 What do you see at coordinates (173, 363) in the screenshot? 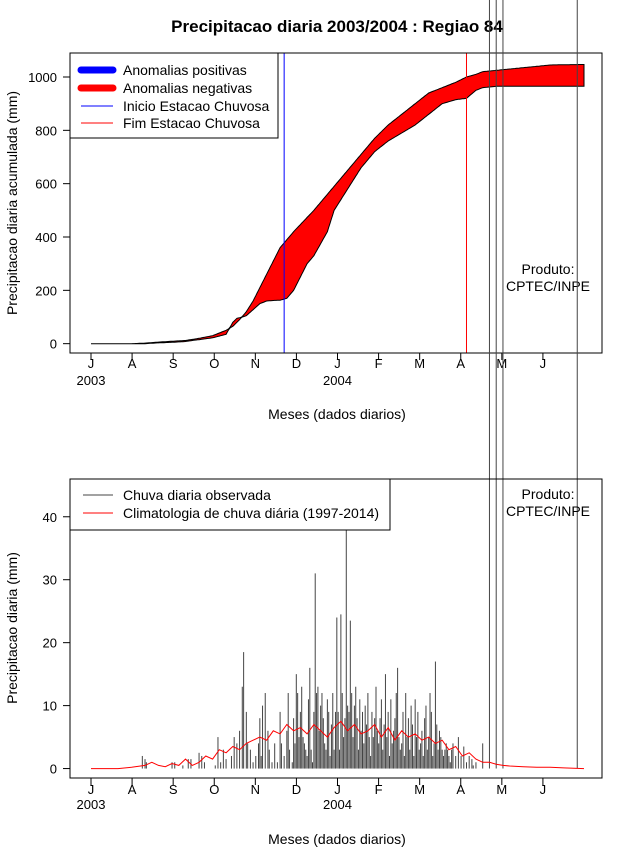
I see `top-x-tick-label: S` at bounding box center [173, 363].